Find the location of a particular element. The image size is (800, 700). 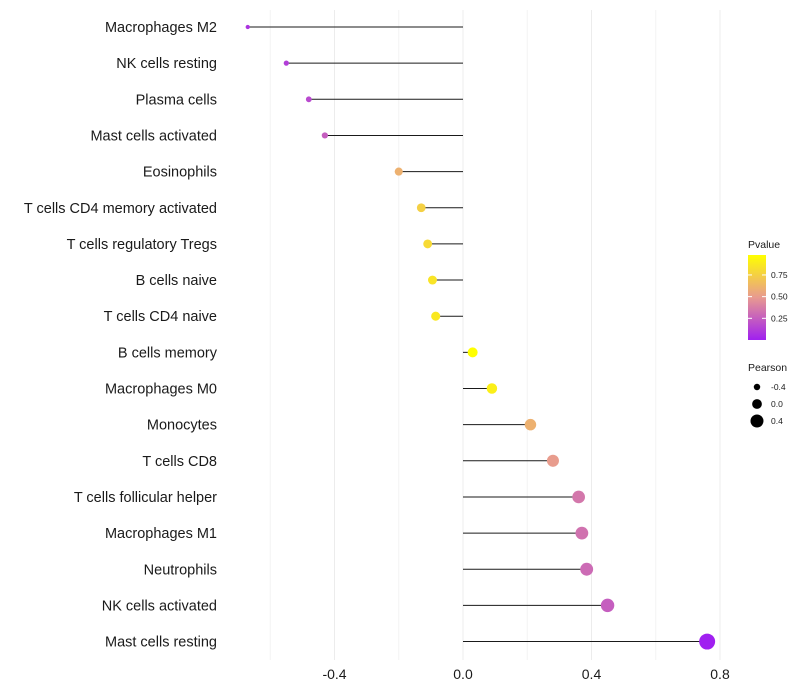

category-label: T cells CD4 naive is located at coordinates (160, 317).